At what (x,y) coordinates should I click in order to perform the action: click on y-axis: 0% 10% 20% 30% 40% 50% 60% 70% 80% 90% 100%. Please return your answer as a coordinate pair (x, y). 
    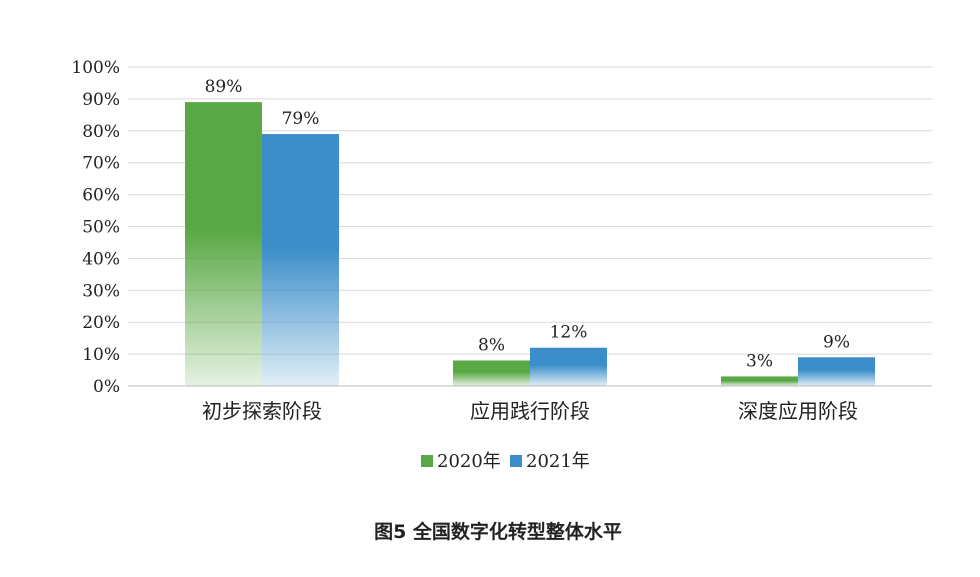
    Looking at the image, I should click on (95, 227).